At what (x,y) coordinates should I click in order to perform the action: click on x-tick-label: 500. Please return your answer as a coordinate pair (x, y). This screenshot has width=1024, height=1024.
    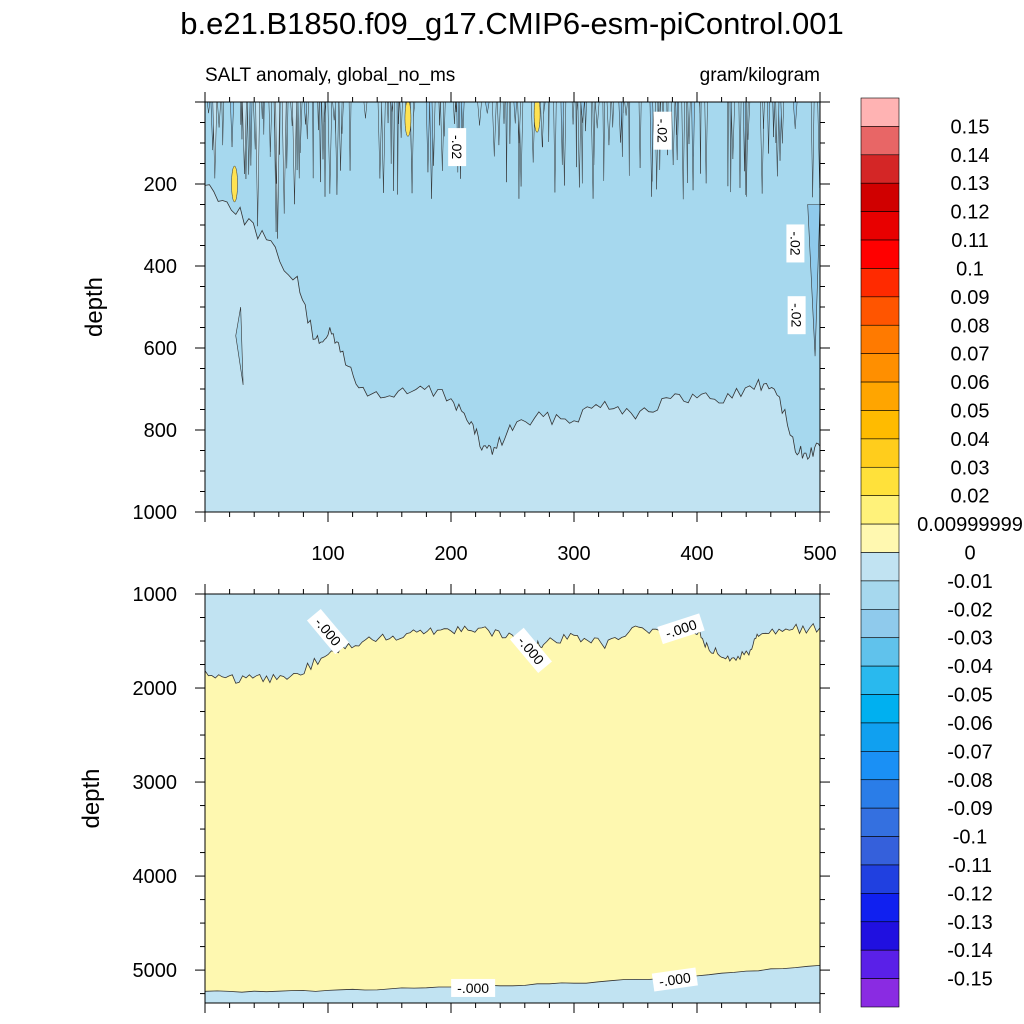
    Looking at the image, I should click on (819, 554).